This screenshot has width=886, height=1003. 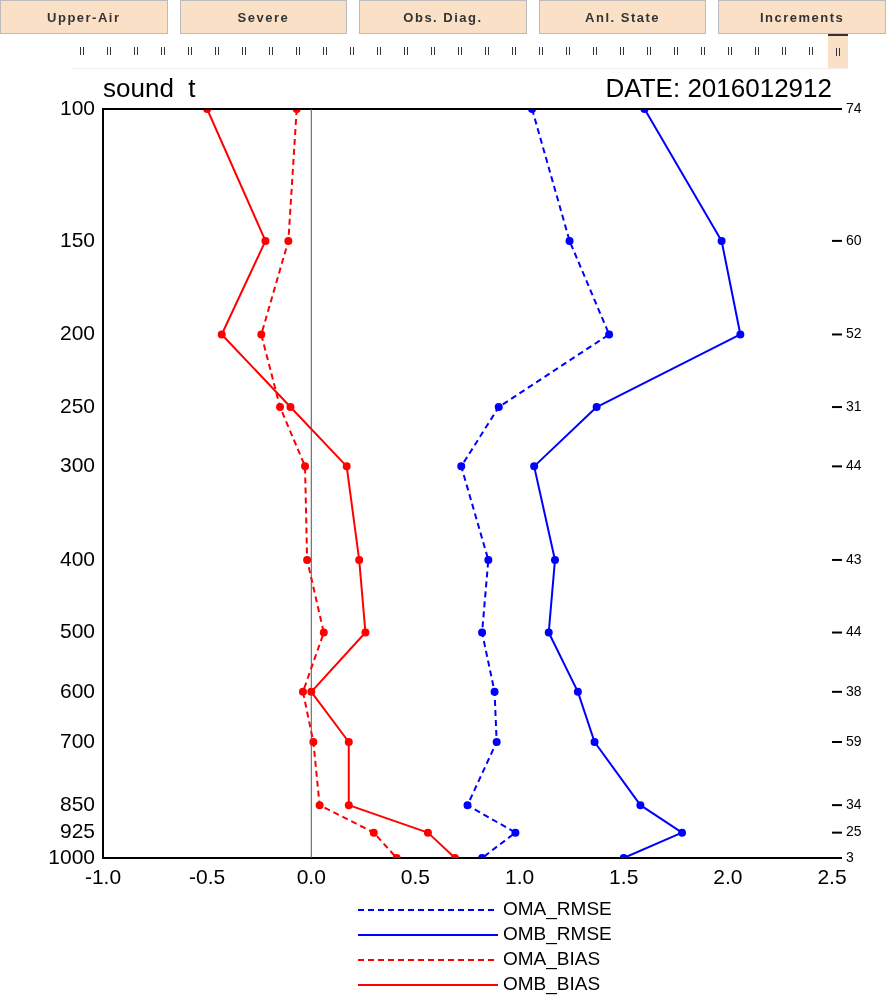 What do you see at coordinates (854, 740) in the screenshot?
I see `category-label: 59` at bounding box center [854, 740].